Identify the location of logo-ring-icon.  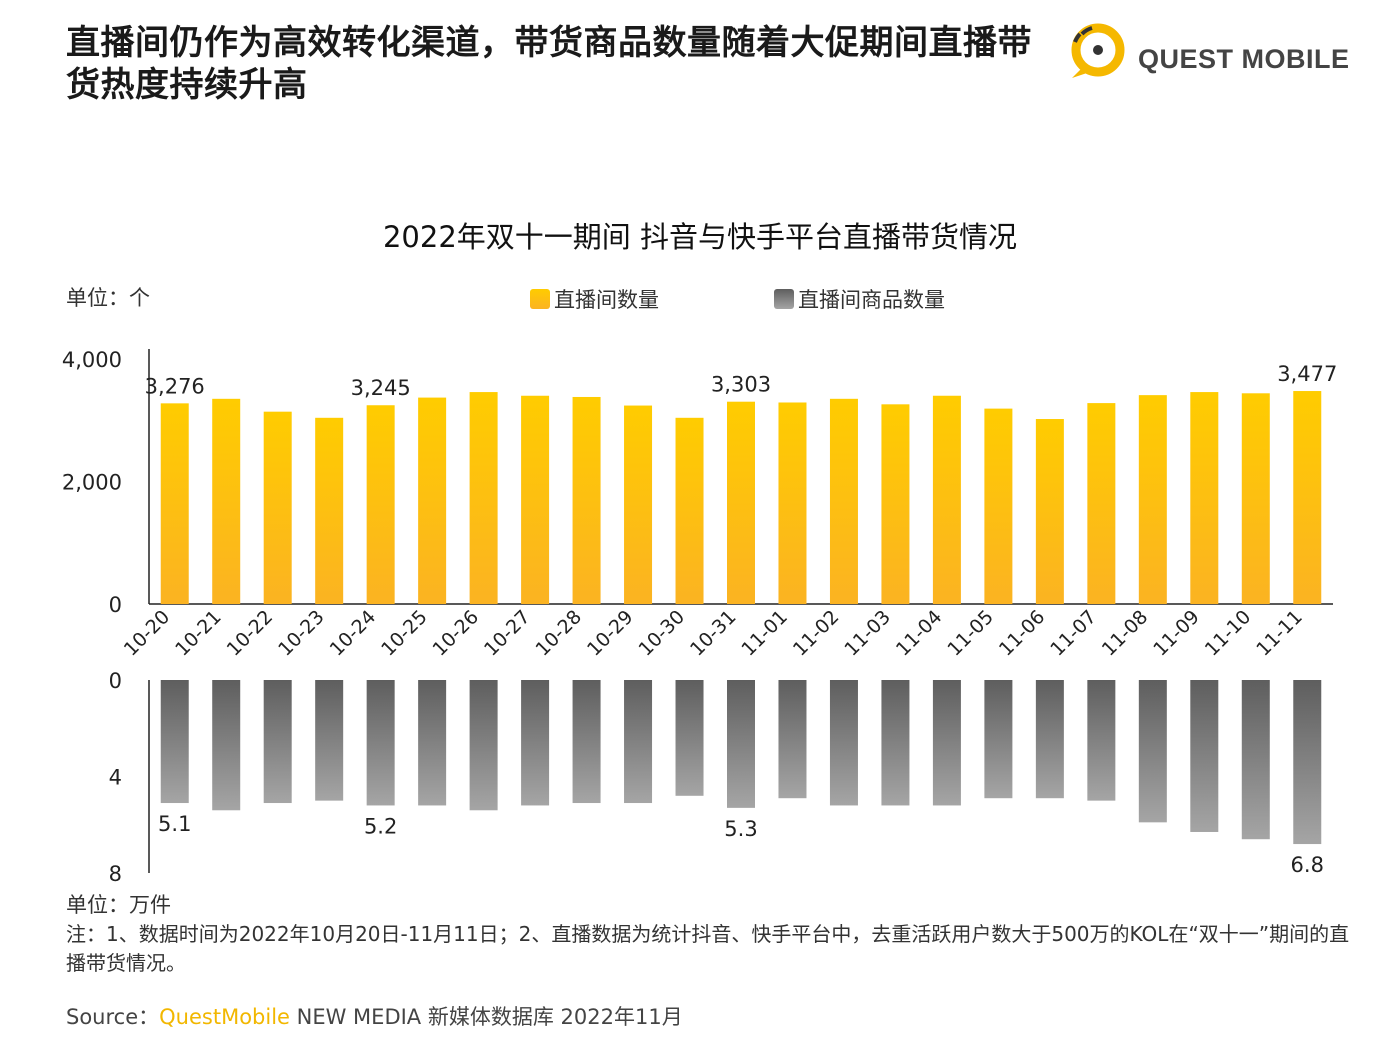
(1098, 50).